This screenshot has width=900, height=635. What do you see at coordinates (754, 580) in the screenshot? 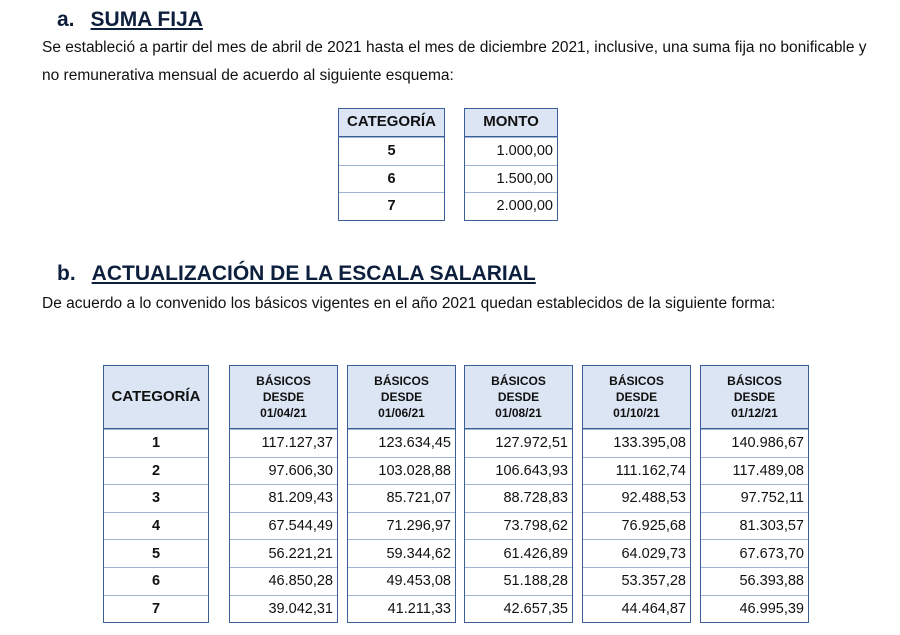
I see `table-cell: 56.393,88` at bounding box center [754, 580].